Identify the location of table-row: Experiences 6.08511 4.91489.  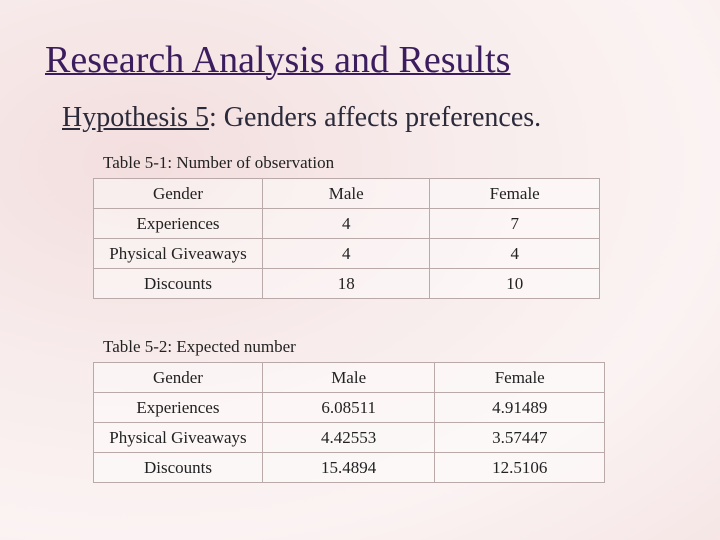
(349, 407).